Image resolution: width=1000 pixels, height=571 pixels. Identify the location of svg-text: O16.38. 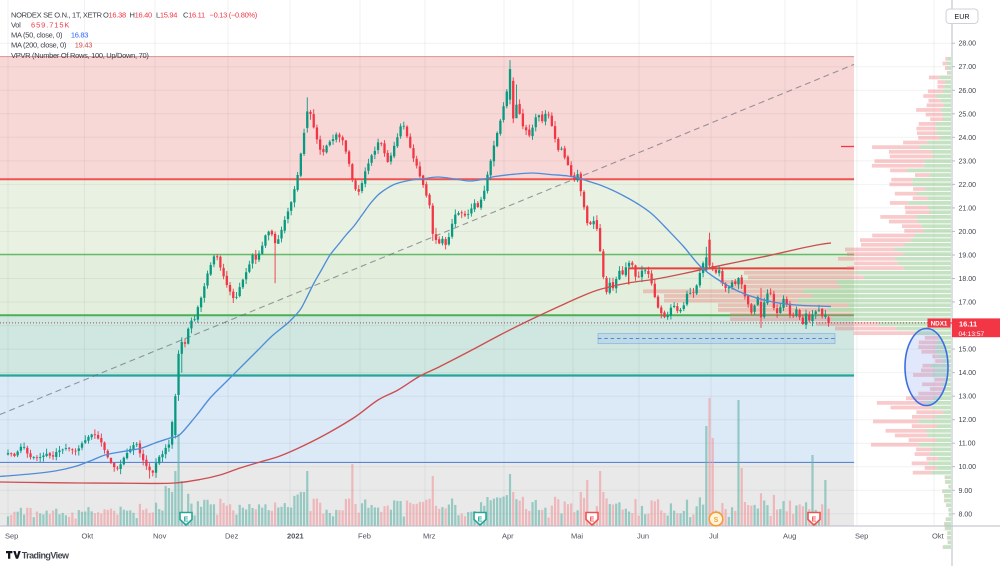
(114, 14).